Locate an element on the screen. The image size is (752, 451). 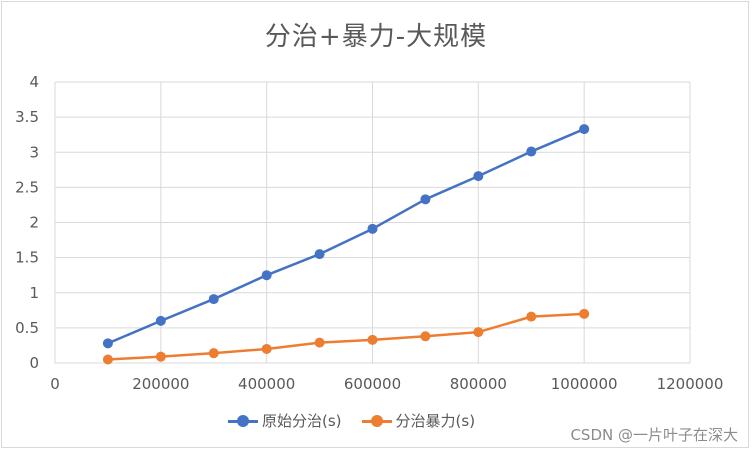
x-tick-label: 200000 is located at coordinates (160, 384).